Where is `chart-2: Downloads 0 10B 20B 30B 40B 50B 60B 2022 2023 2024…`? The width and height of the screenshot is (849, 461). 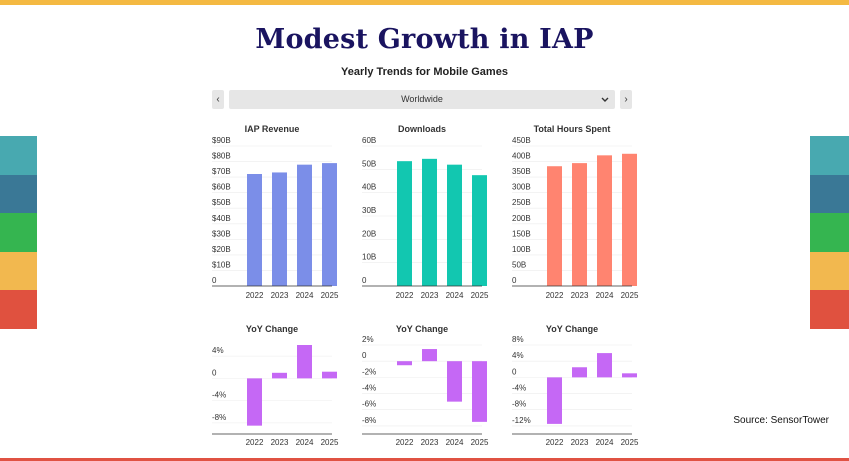 chart-2: Downloads 0 10B 20B 30B 40B 50B 60B 2022 2023 2024… is located at coordinates (425, 212).